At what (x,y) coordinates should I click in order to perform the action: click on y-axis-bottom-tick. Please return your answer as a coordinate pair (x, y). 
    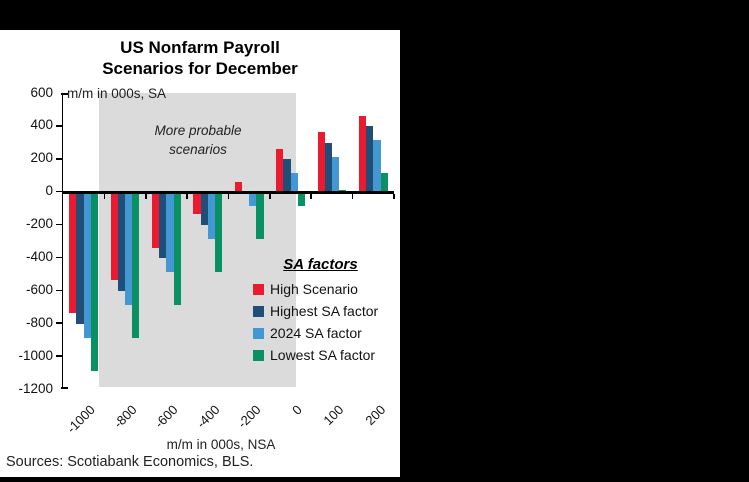
    Looking at the image, I should click on (65, 388).